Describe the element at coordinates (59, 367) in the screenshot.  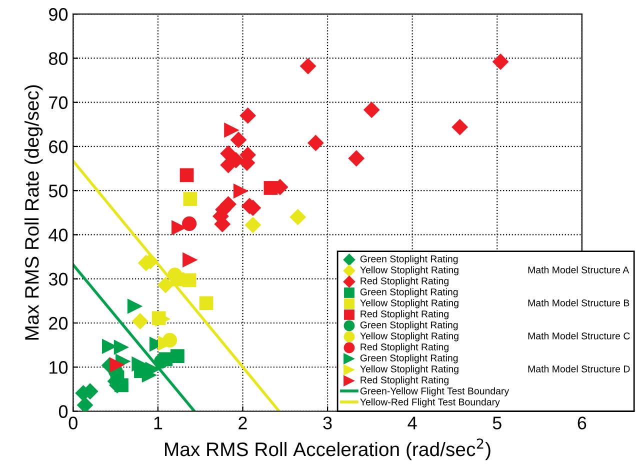
I see `y-tick-label: 10` at that location.